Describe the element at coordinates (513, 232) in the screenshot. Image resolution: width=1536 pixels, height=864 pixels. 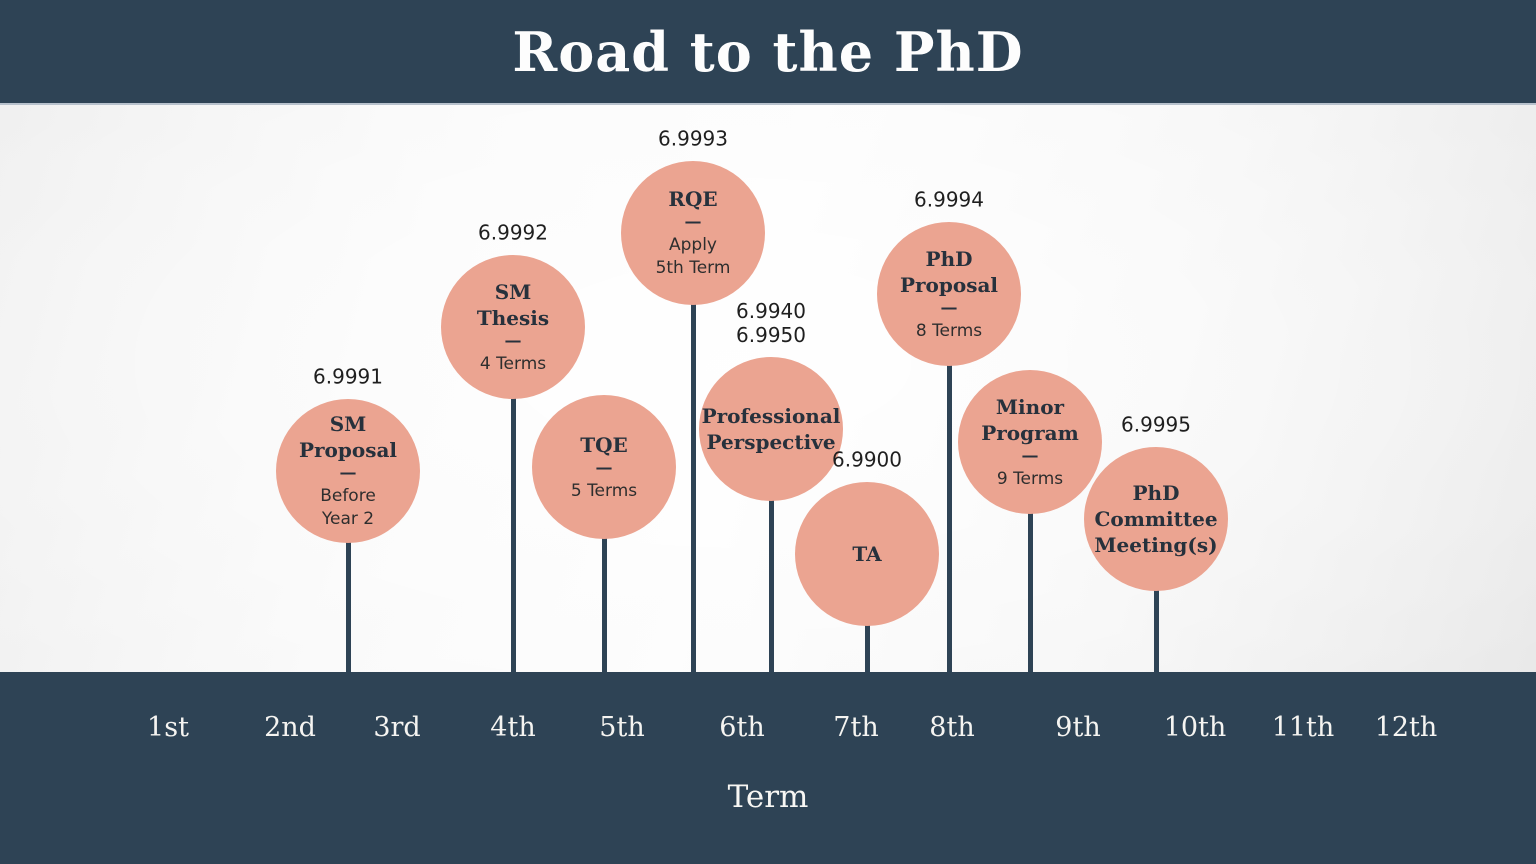
I see `course-number: 6.9992` at that location.